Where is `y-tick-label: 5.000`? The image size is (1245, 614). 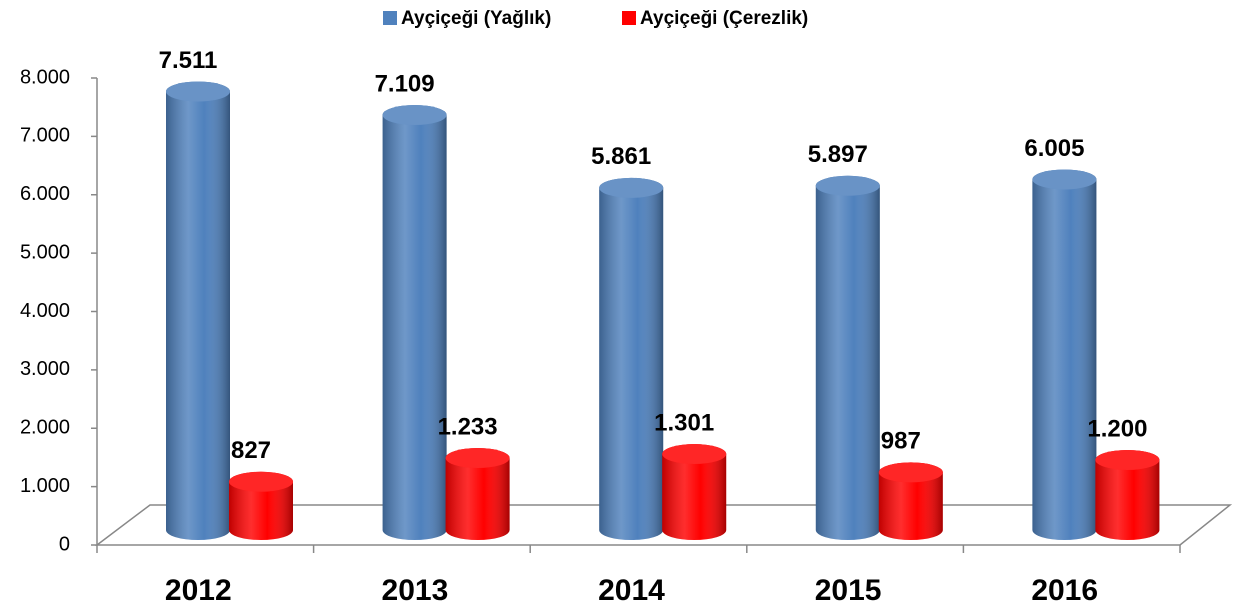 y-tick-label: 5.000 is located at coordinates (45, 252).